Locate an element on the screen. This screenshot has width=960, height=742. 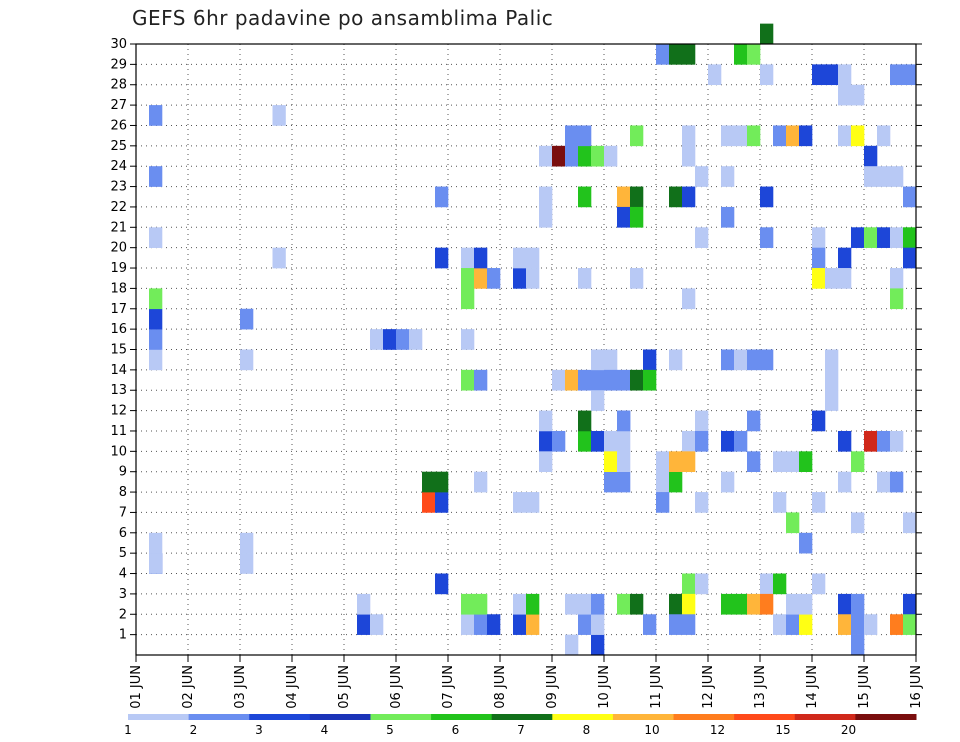
colorbar-label: 6 is located at coordinates (456, 730).